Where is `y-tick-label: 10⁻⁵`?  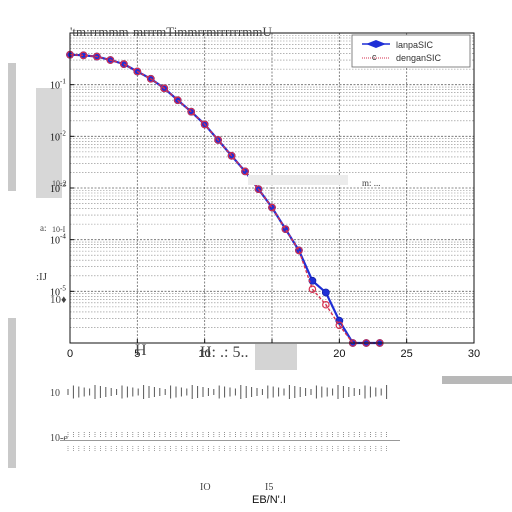 y-tick-label: 10⁻⁵ is located at coordinates (58, 291).